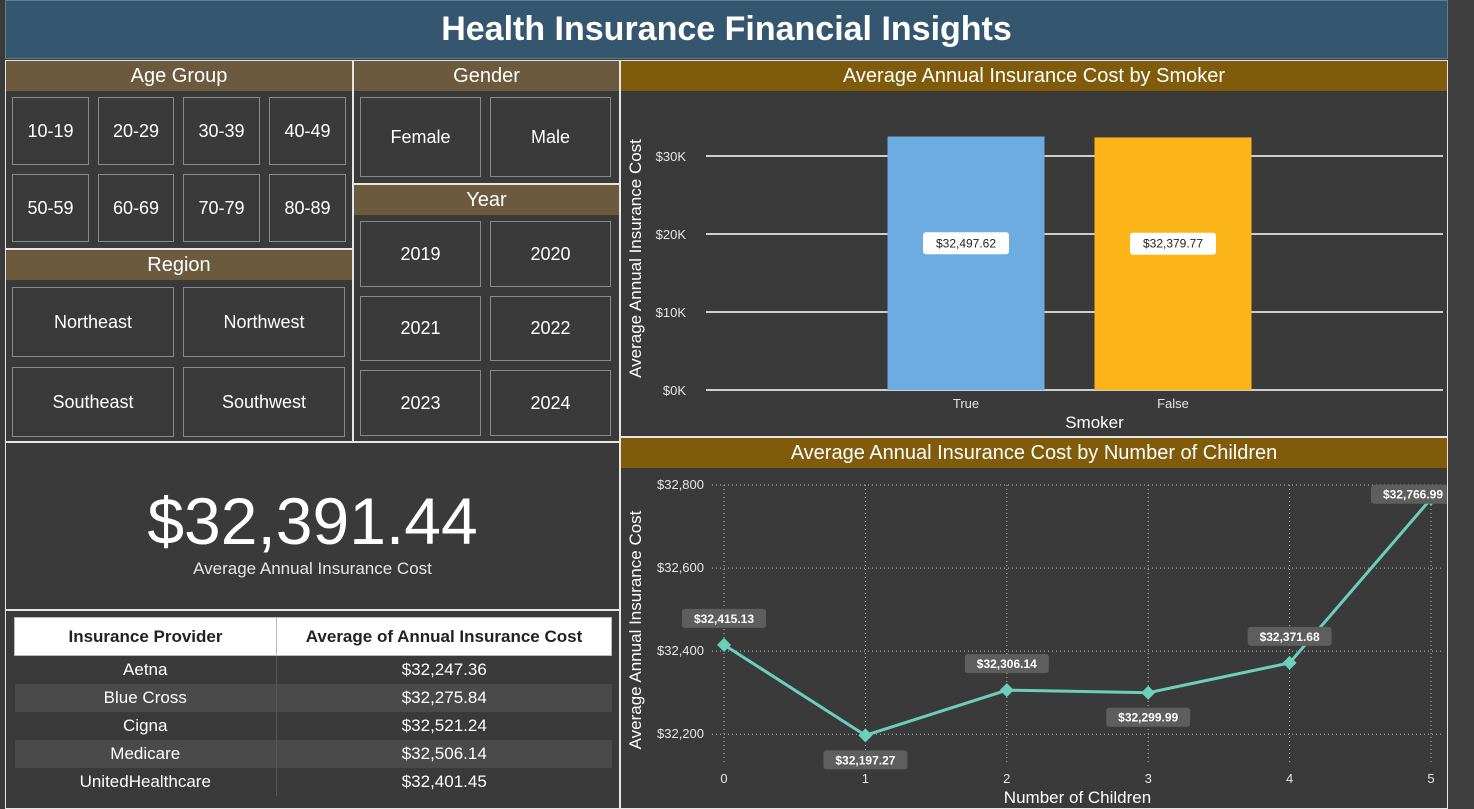 The width and height of the screenshot is (1474, 809). I want to click on provider-cell: Cigna, so click(145, 725).